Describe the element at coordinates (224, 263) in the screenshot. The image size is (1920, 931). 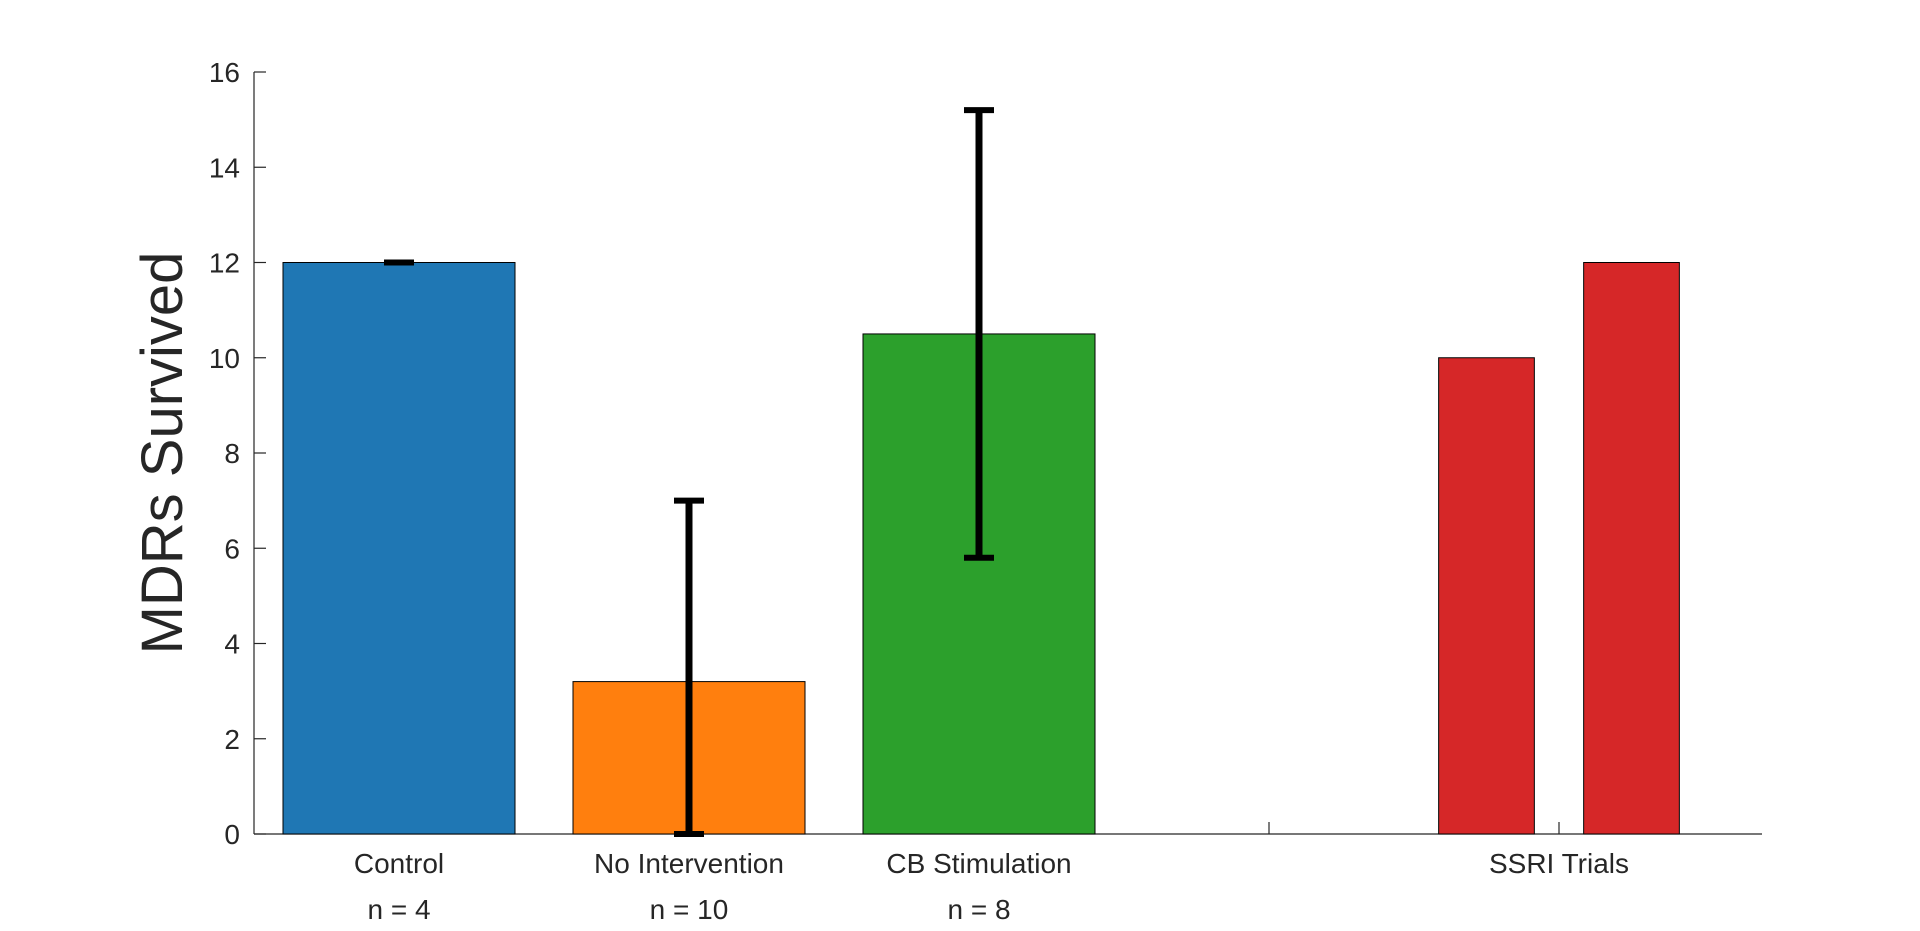
I see `y-tick-label: 12` at that location.